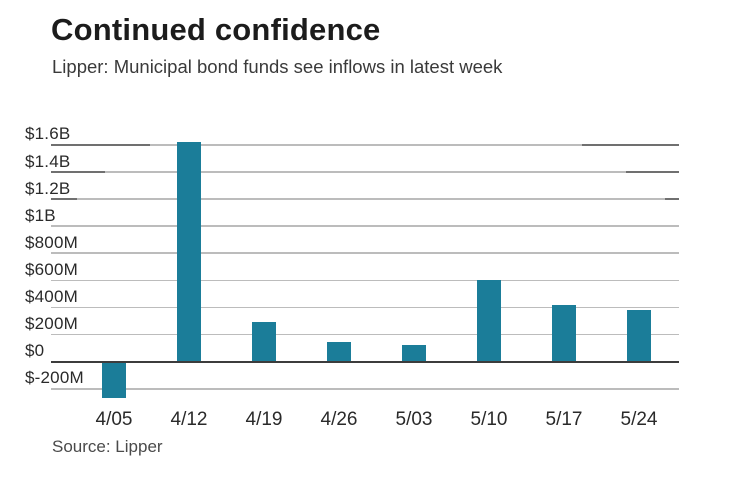  Describe the element at coordinates (51, 324) in the screenshot. I see `y-axis-label: $200M` at that location.